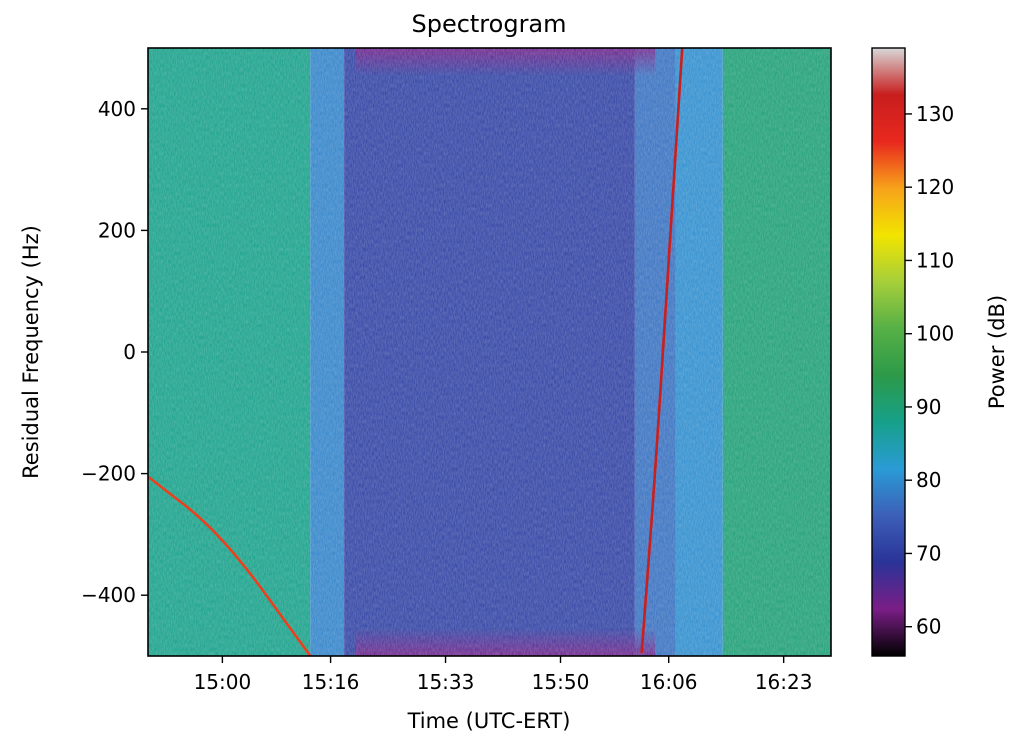 The width and height of the screenshot is (1022, 739). I want to click on x-axis-label: Time (UTC-ERT), so click(489, 721).